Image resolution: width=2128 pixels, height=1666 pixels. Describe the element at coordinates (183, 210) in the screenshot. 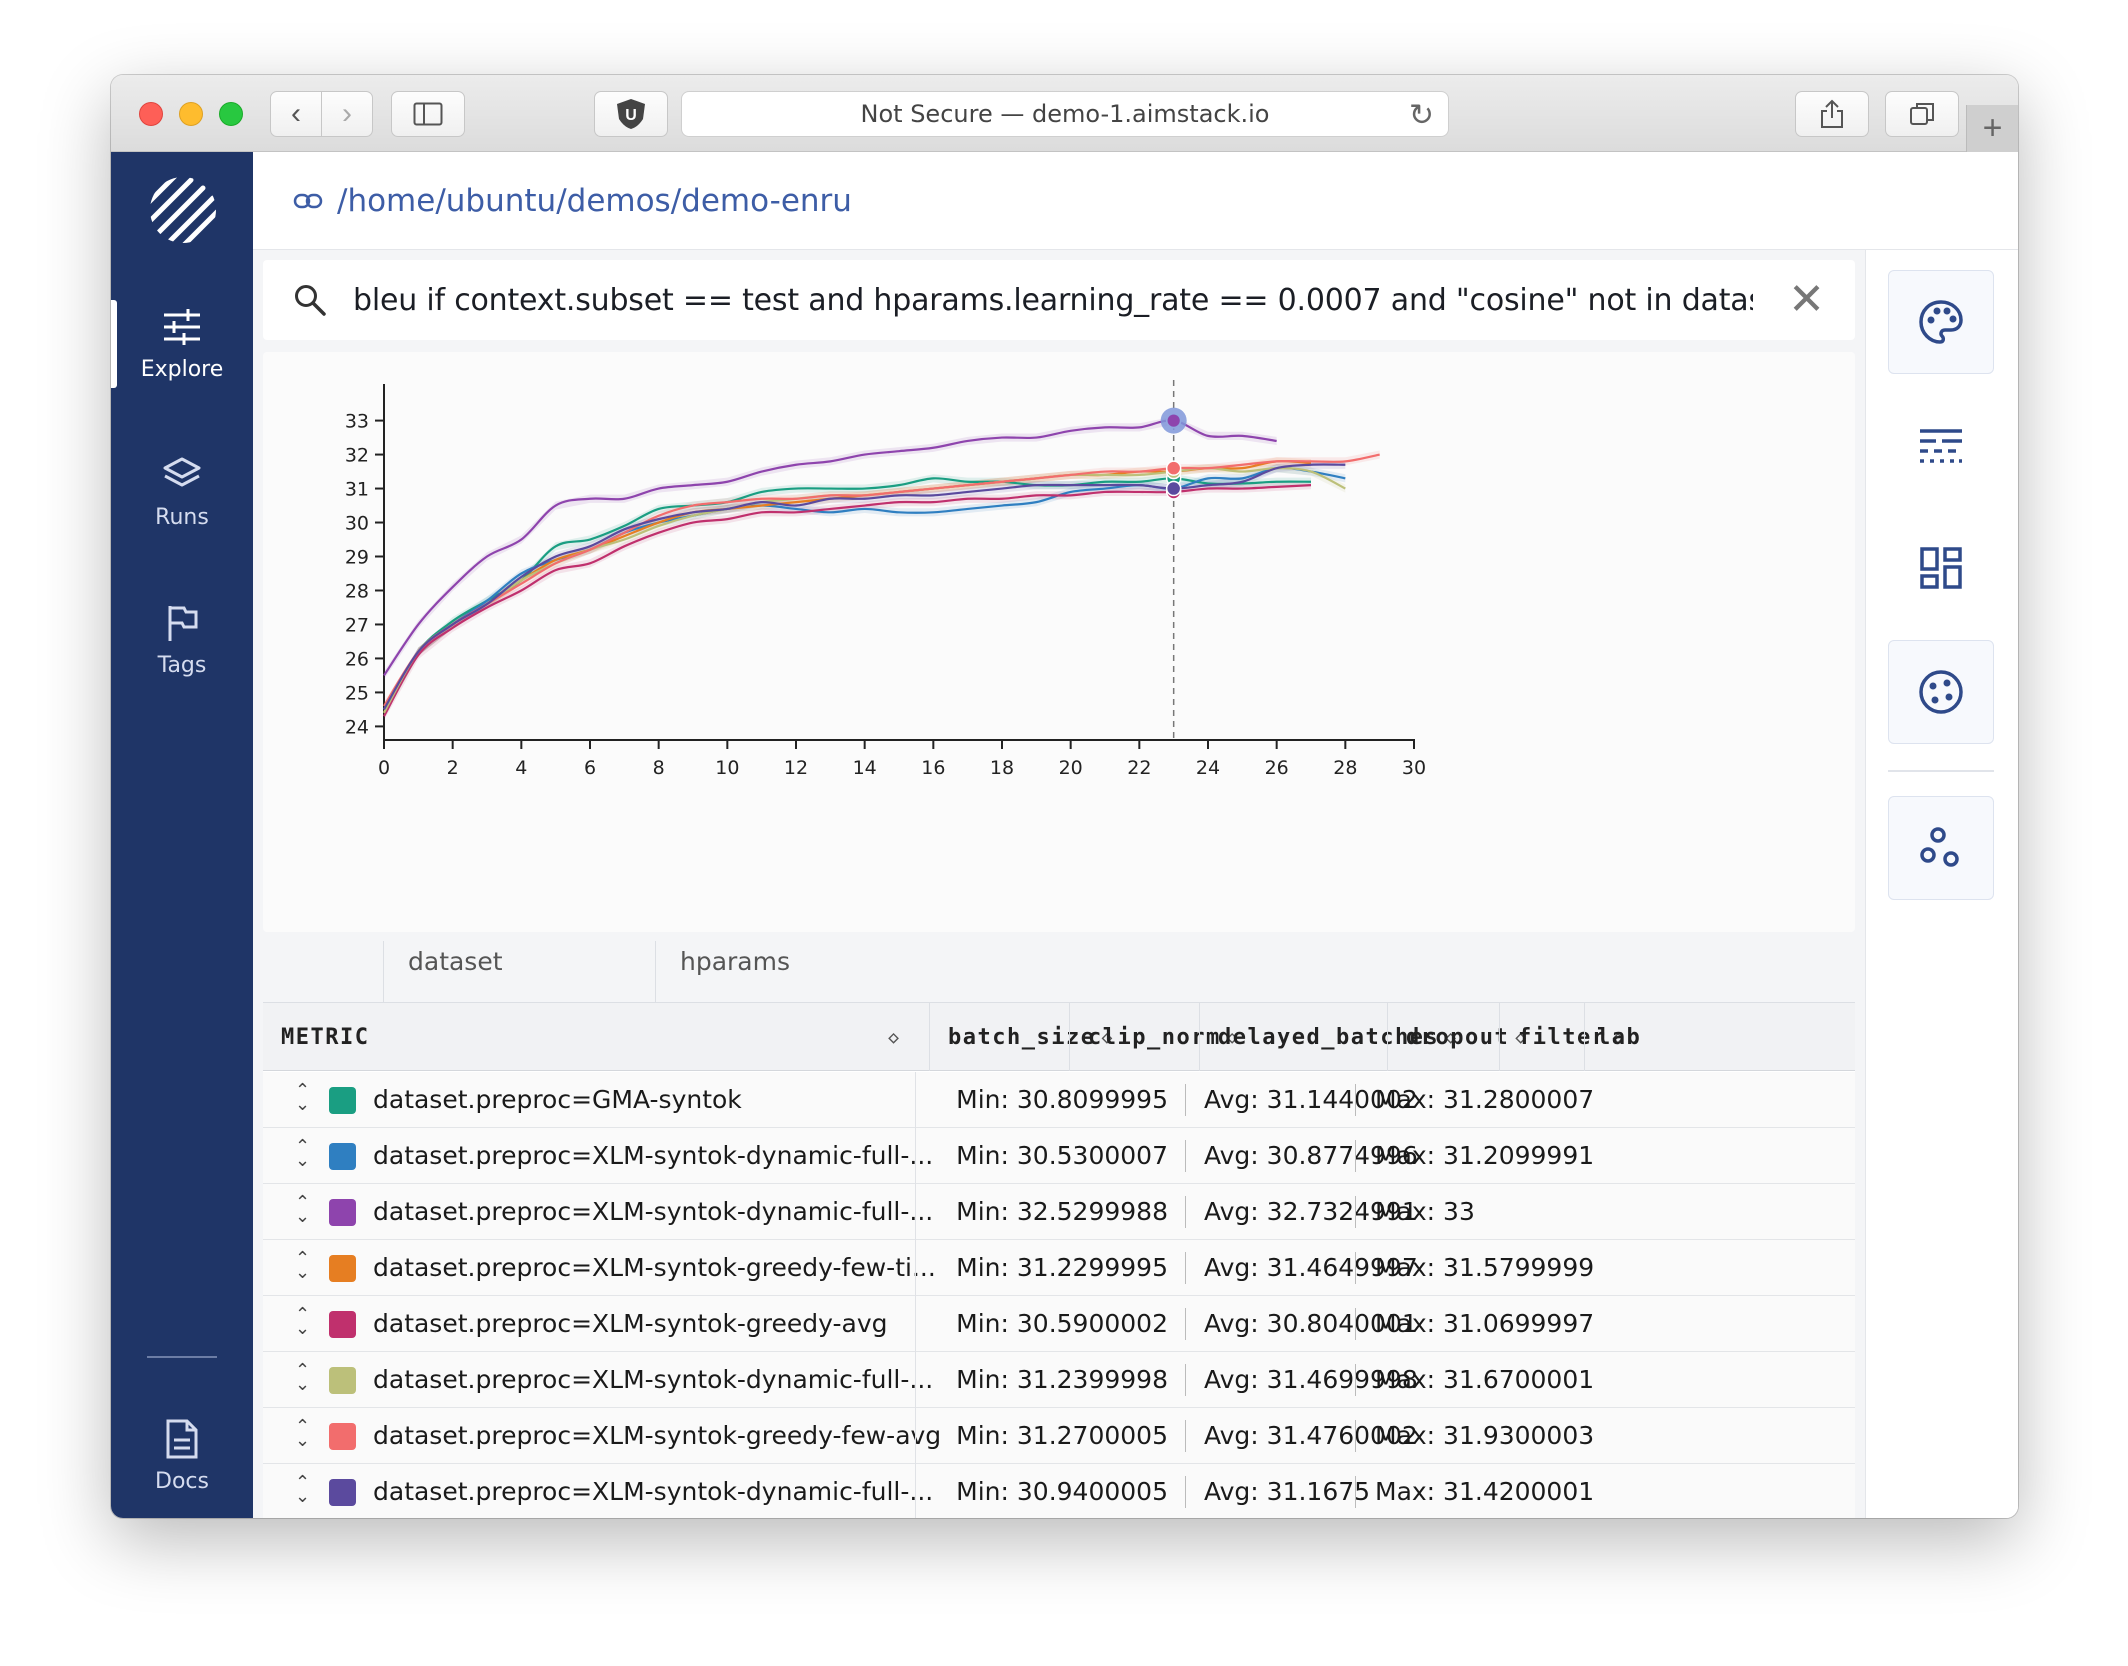

I see `aim-logo` at that location.